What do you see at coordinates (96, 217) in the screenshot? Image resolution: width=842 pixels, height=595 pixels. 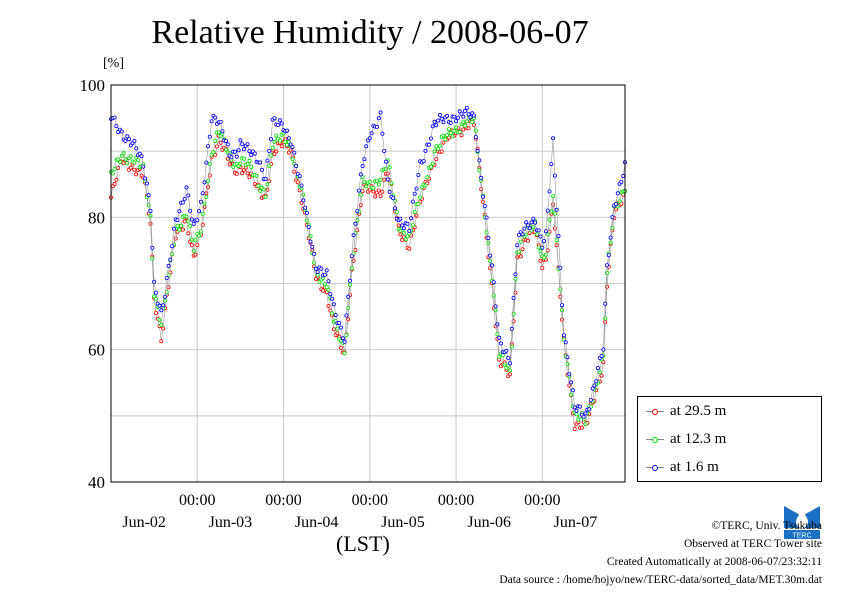 I see `y-tick-label: 80` at bounding box center [96, 217].